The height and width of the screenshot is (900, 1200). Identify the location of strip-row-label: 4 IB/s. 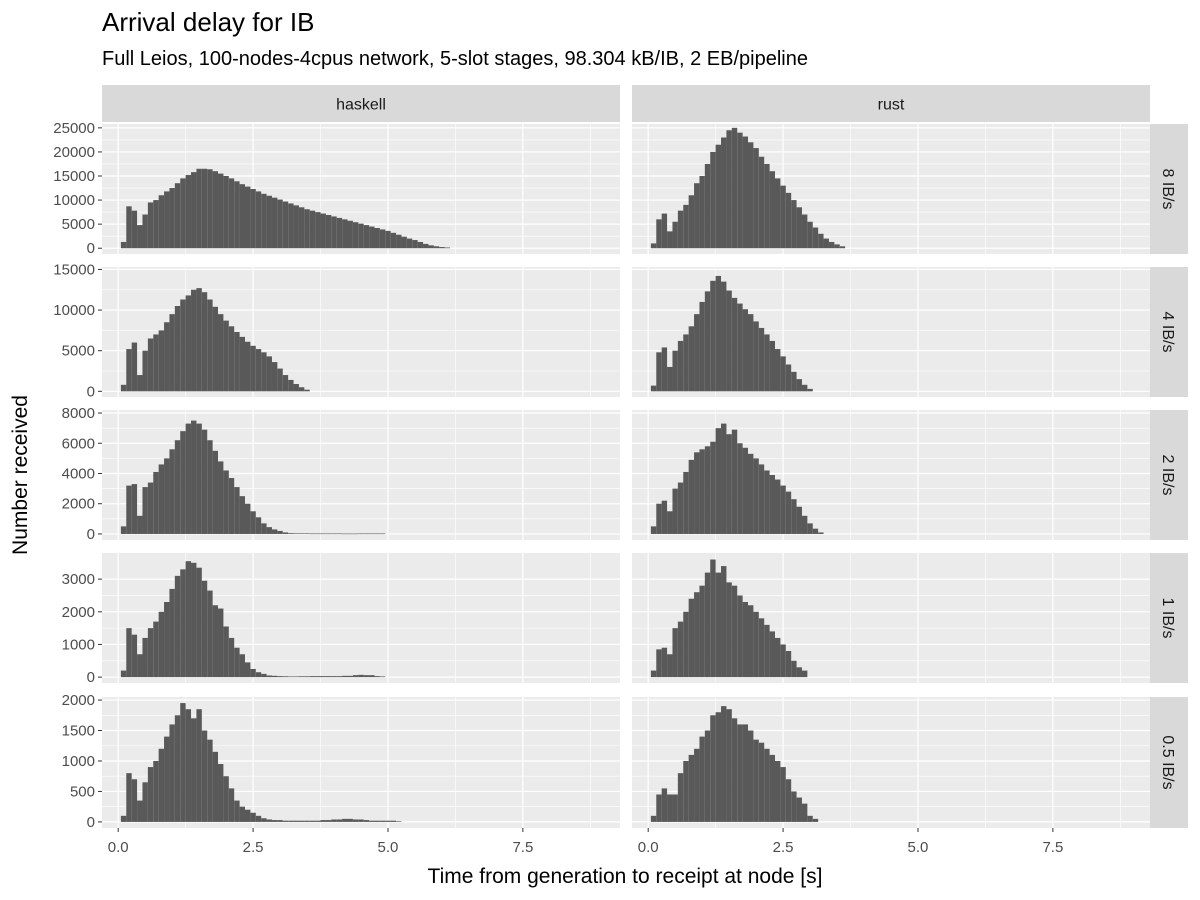
(1167, 332).